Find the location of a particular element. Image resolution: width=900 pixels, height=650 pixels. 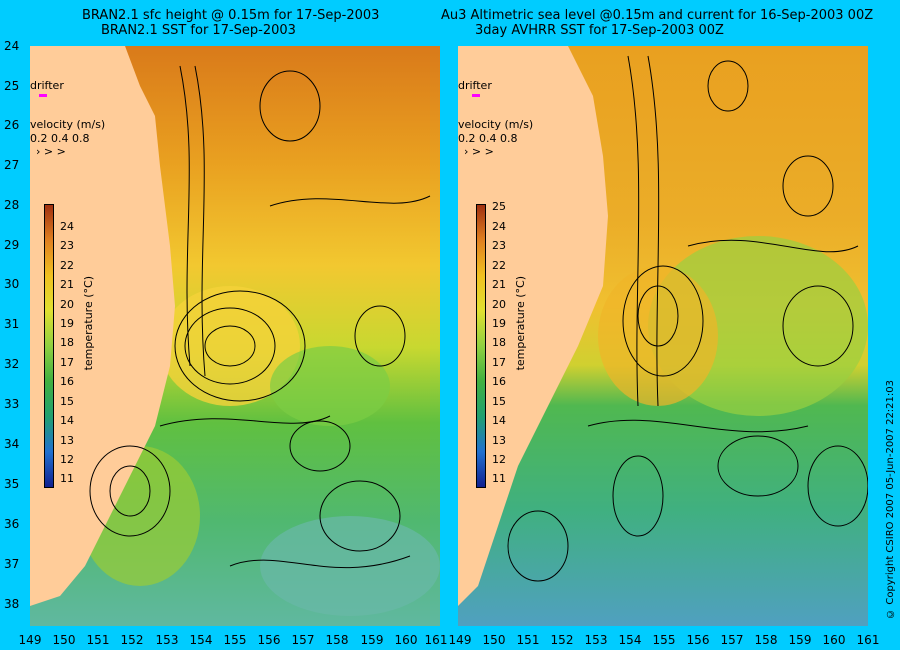

right-colorbar-tick: 15 is located at coordinates (499, 401).